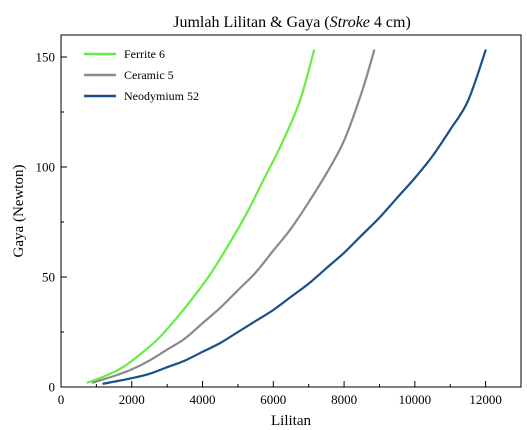  Describe the element at coordinates (344, 399) in the screenshot. I see `x-tick-label: 8000` at that location.